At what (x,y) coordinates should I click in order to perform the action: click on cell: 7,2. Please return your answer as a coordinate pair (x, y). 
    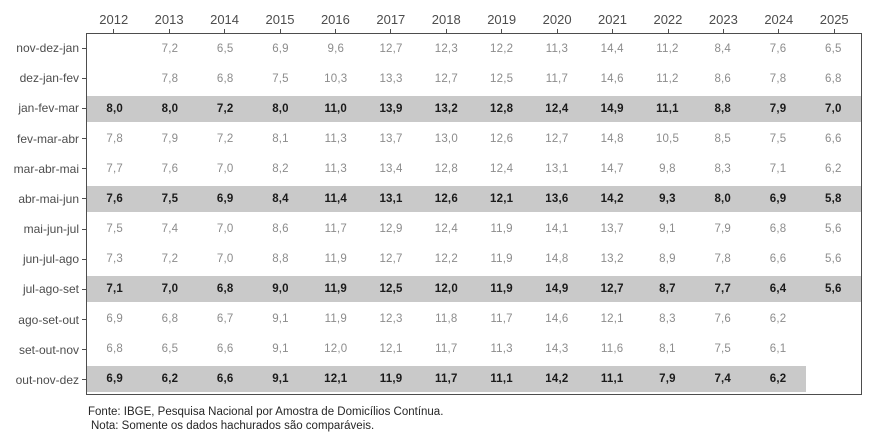
    Looking at the image, I should click on (170, 49).